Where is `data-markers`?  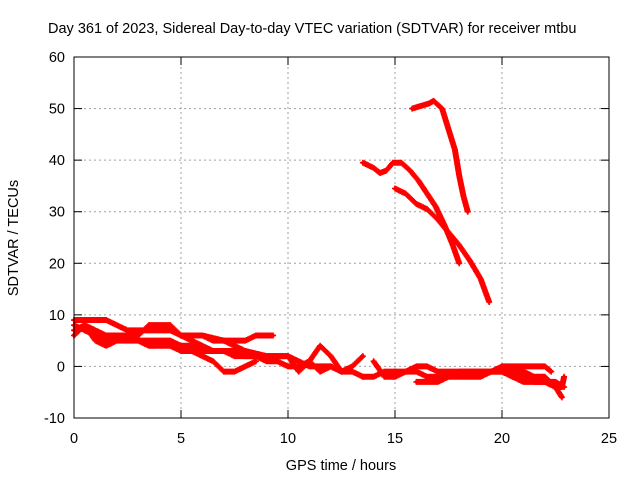 data-markers is located at coordinates (442, 245).